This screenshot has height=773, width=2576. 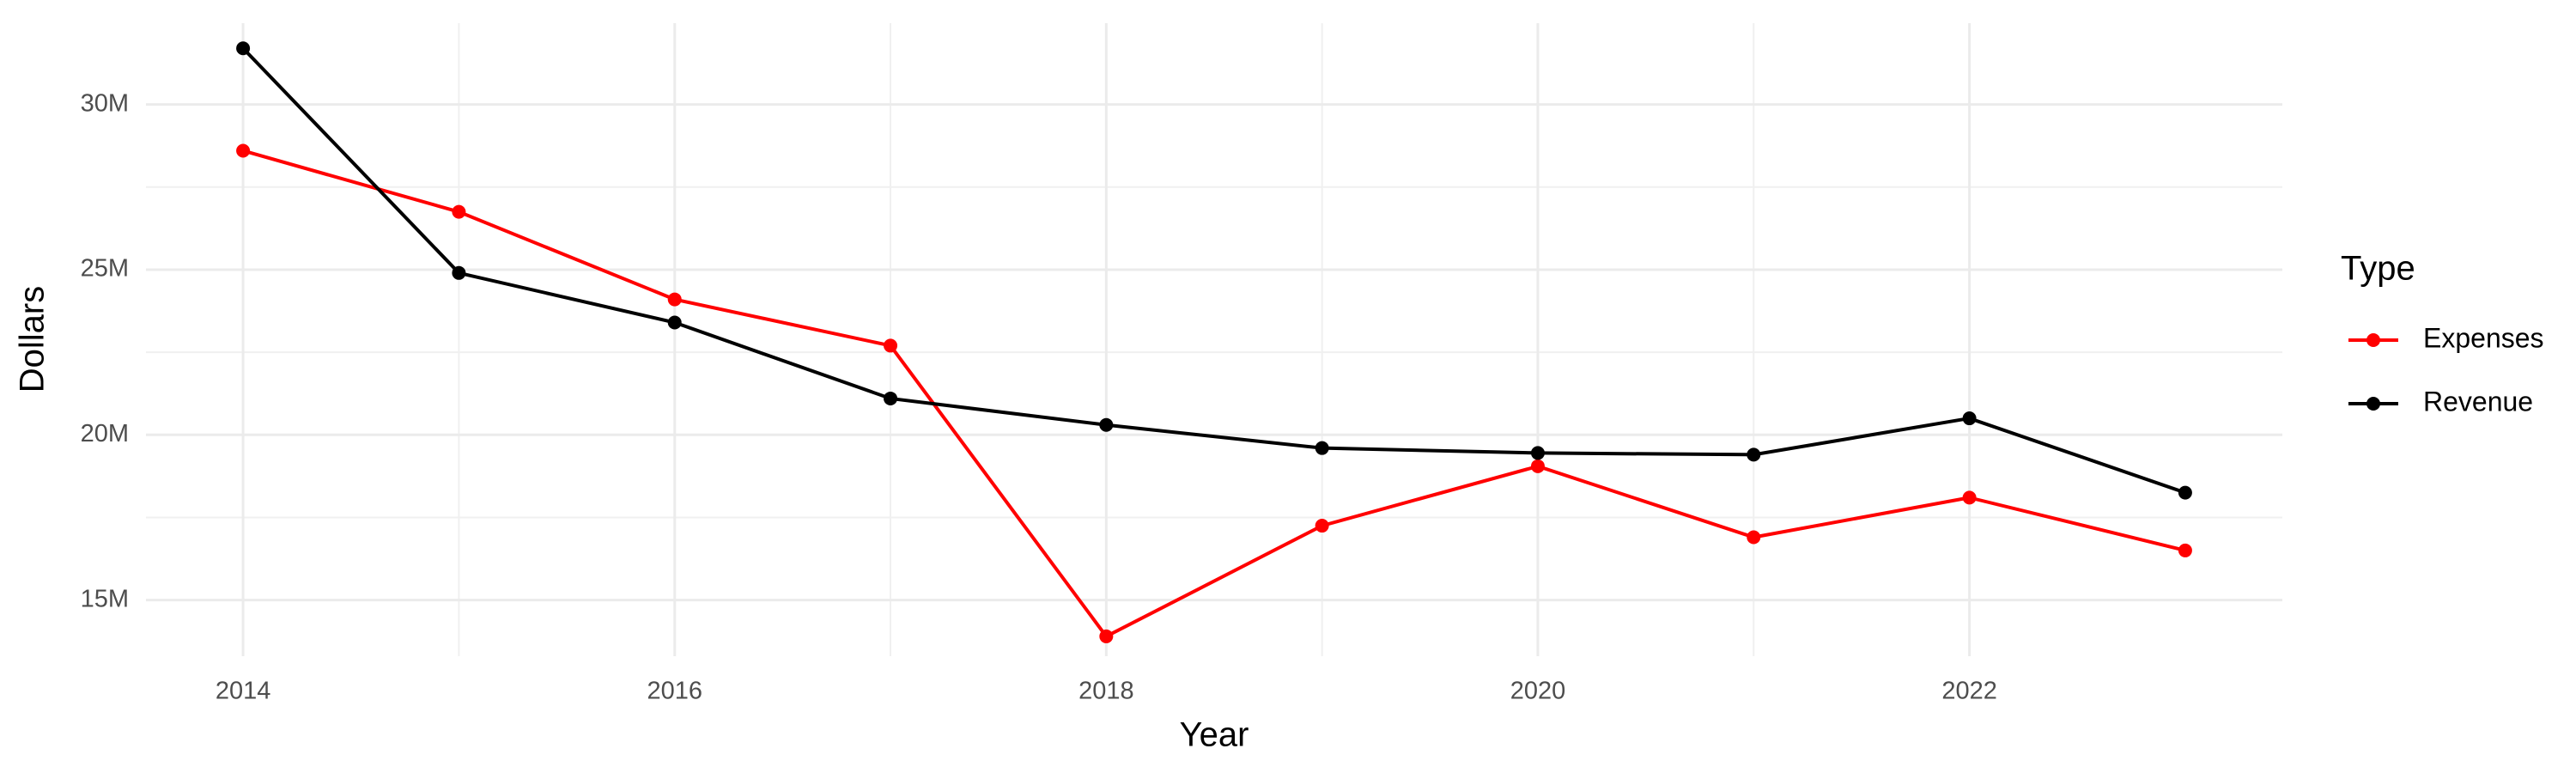 I want to click on y-tick-label: 30M, so click(x=105, y=103).